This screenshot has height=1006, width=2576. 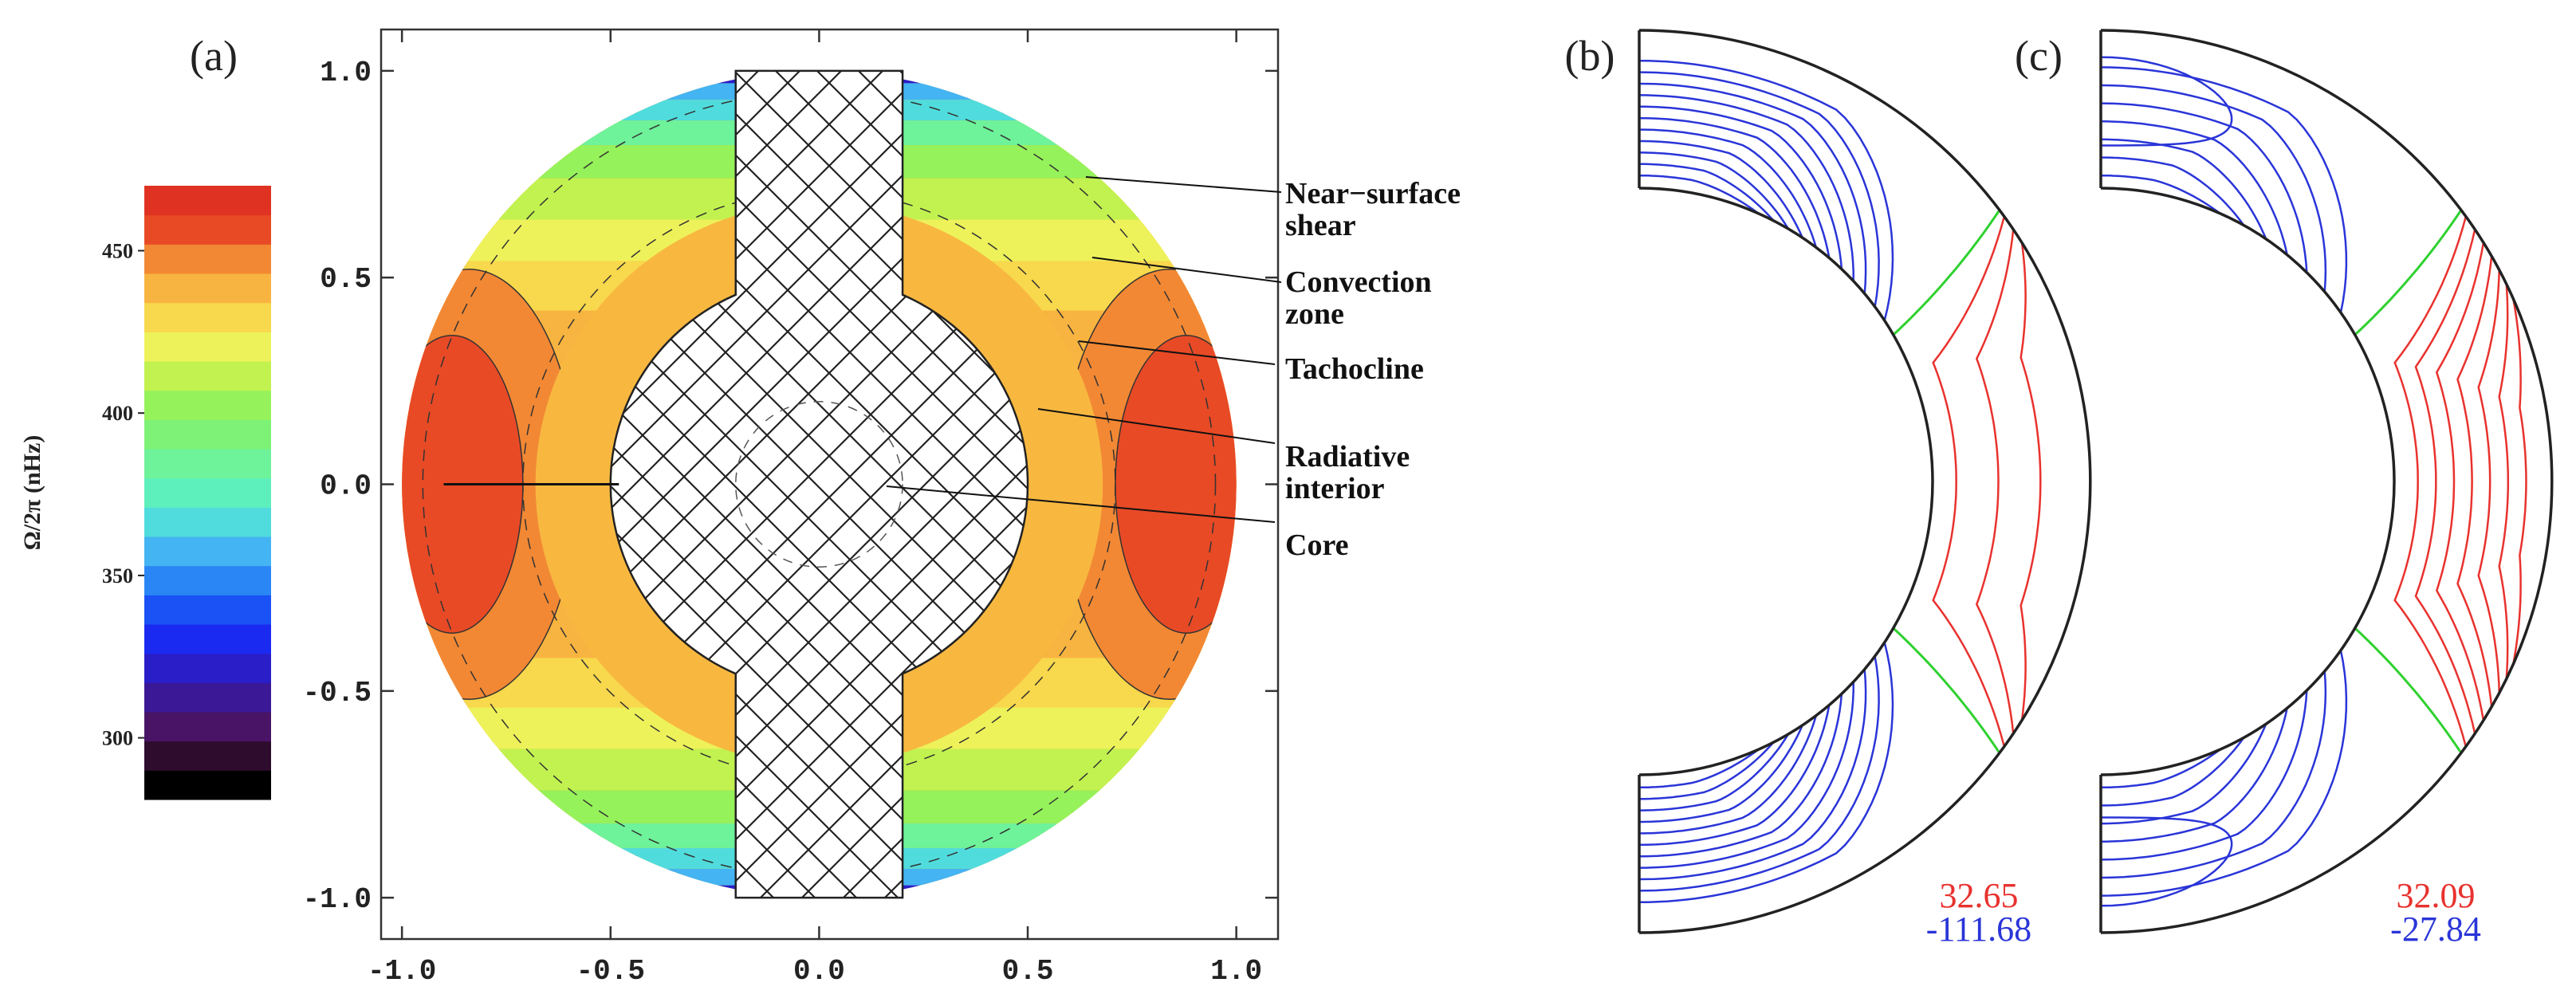 What do you see at coordinates (117, 250) in the screenshot?
I see `colorbar-tick-label: 450` at bounding box center [117, 250].